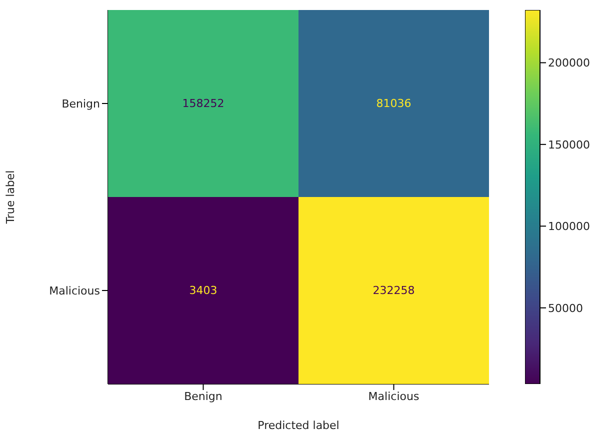 This screenshot has height=431, width=597. Describe the element at coordinates (569, 145) in the screenshot. I see `color-bar-label: 150000` at that location.